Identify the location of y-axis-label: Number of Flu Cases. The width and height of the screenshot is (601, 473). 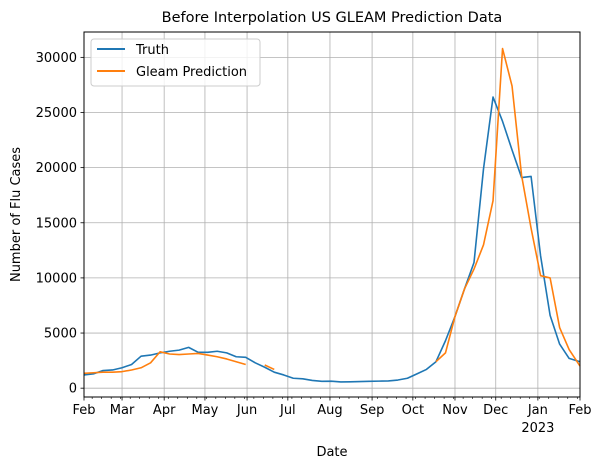
(16, 214).